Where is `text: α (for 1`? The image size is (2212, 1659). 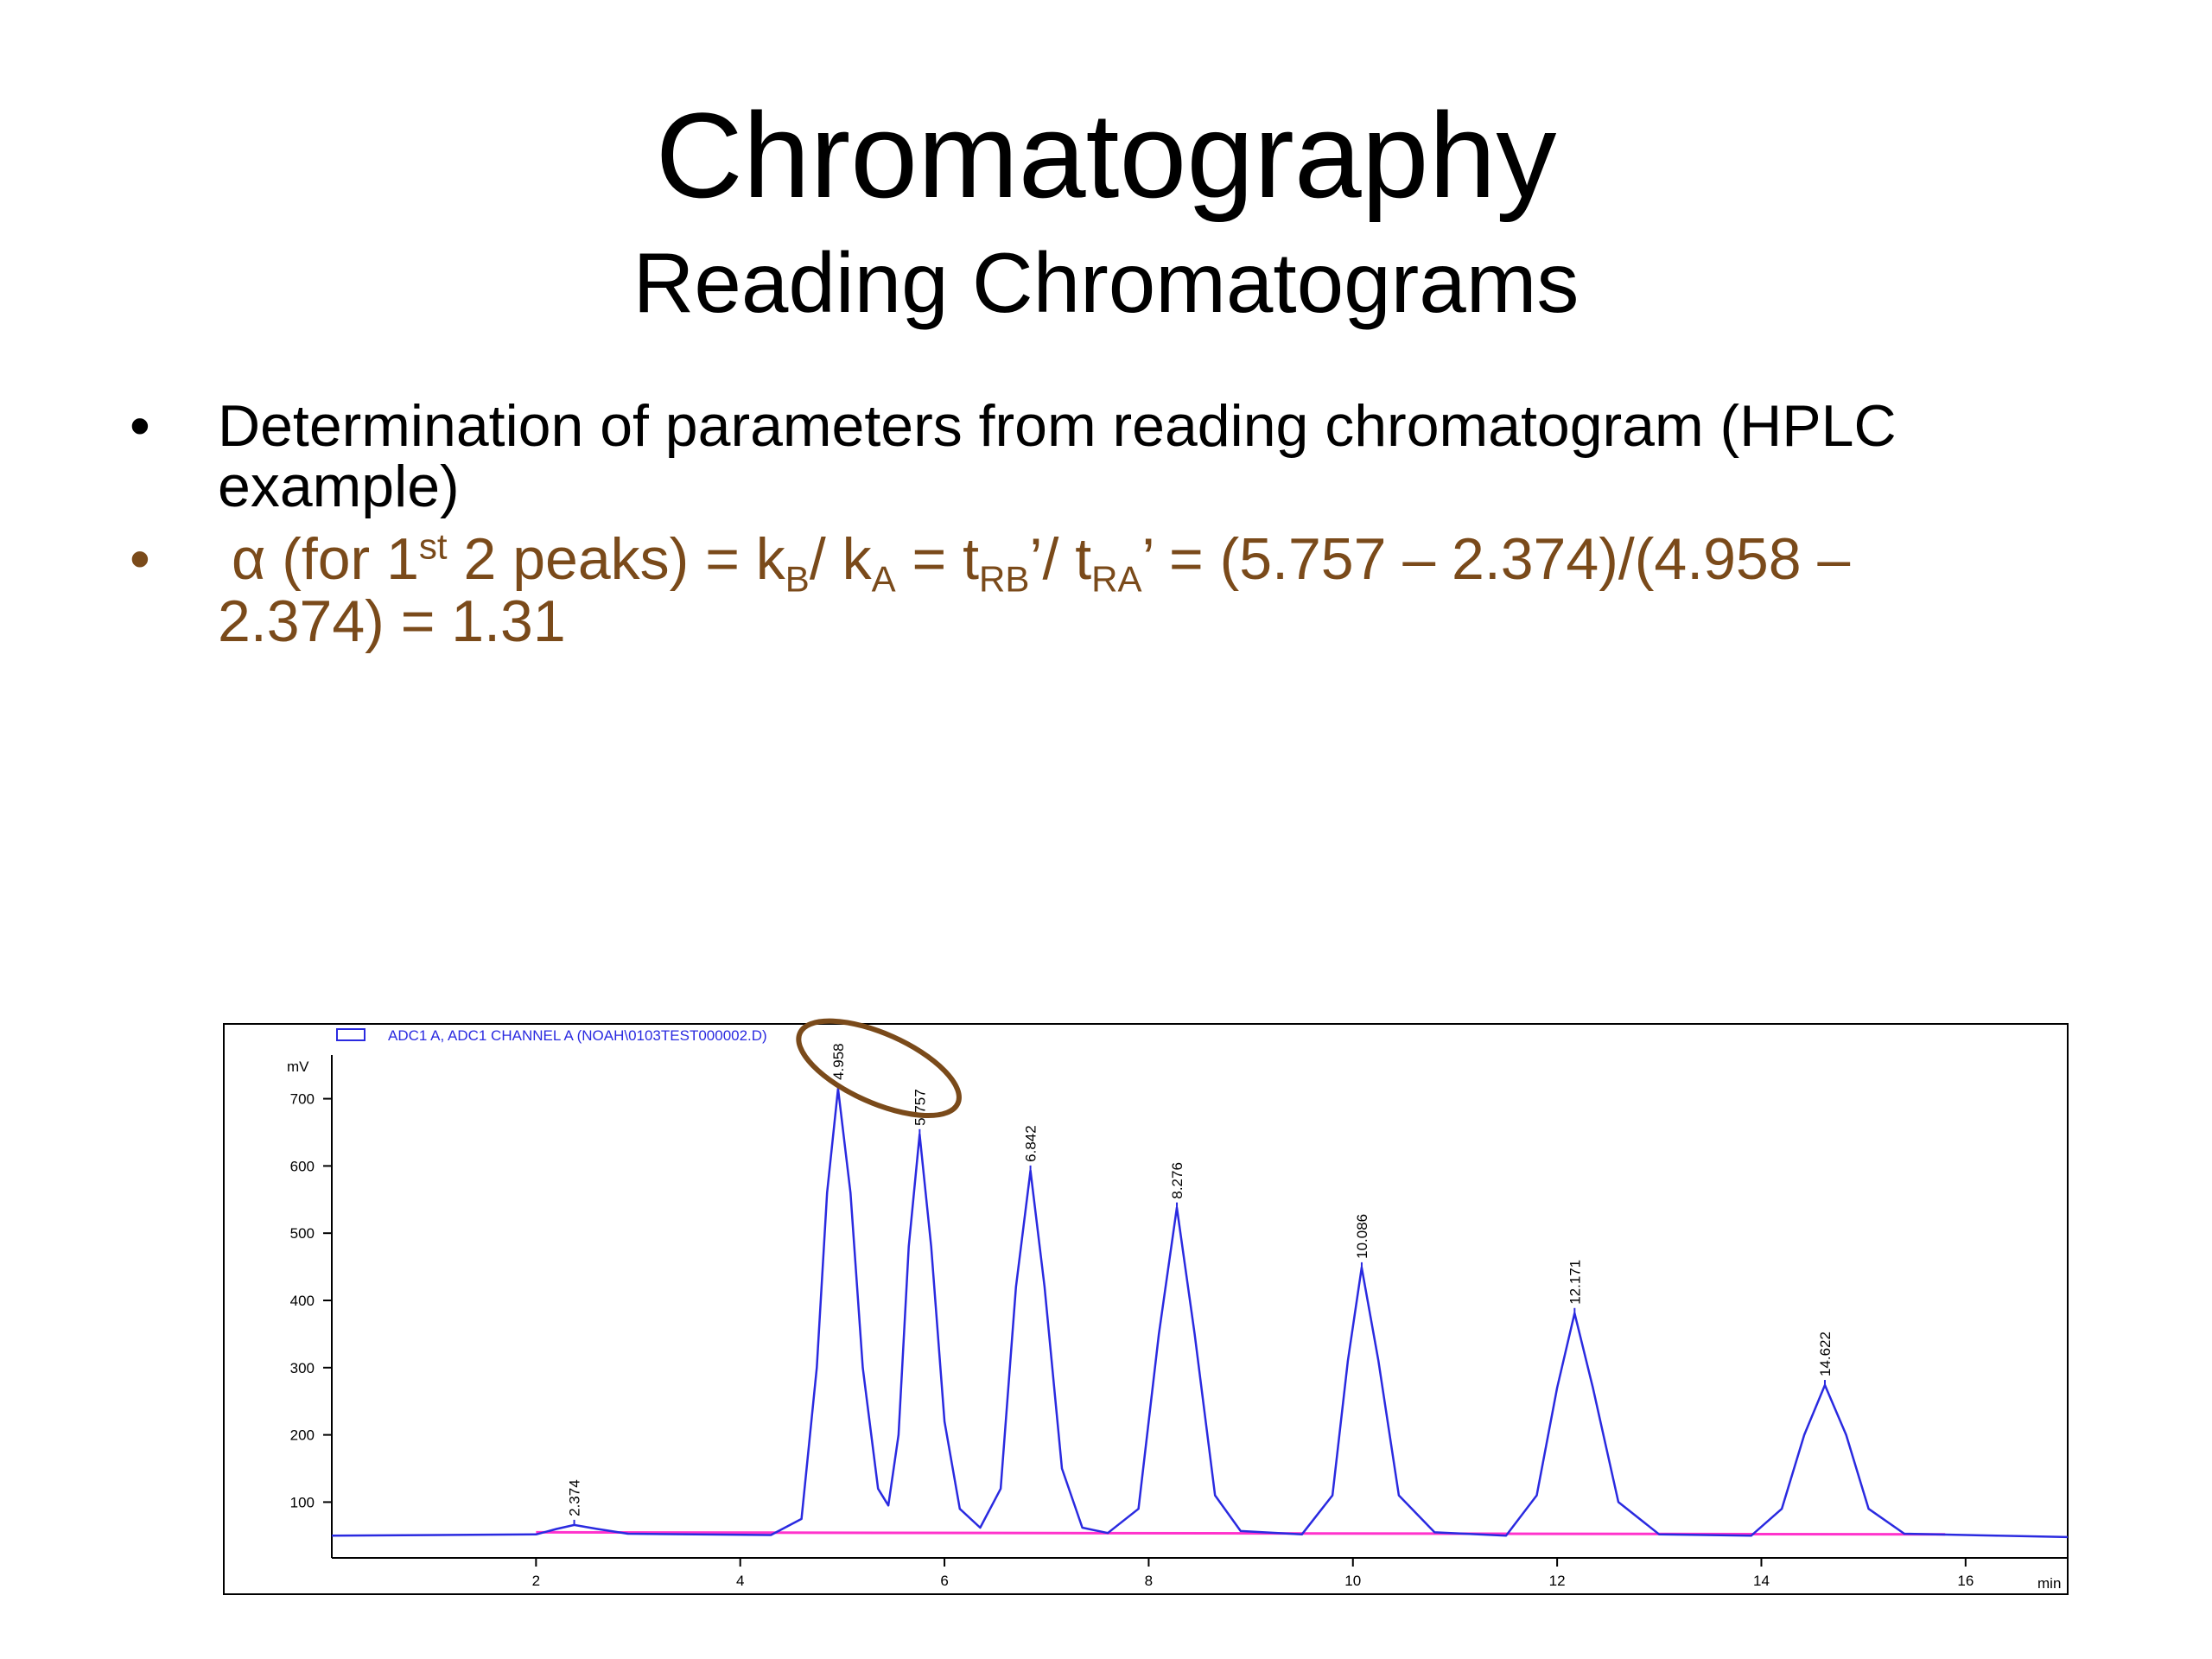 text: α (for 1 is located at coordinates (325, 559).